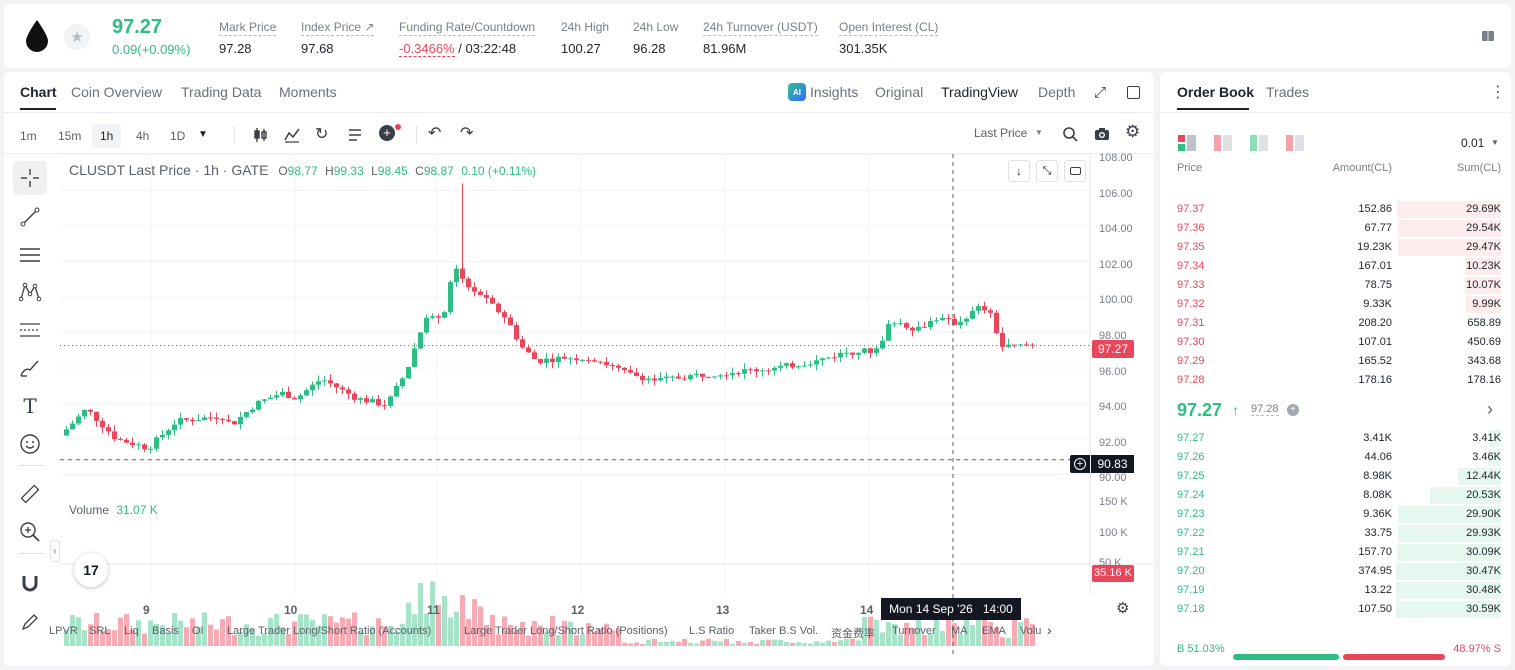 This screenshot has width=1515, height=670. What do you see at coordinates (853, 634) in the screenshot?
I see `indicator-funding-rate: 资金费率` at bounding box center [853, 634].